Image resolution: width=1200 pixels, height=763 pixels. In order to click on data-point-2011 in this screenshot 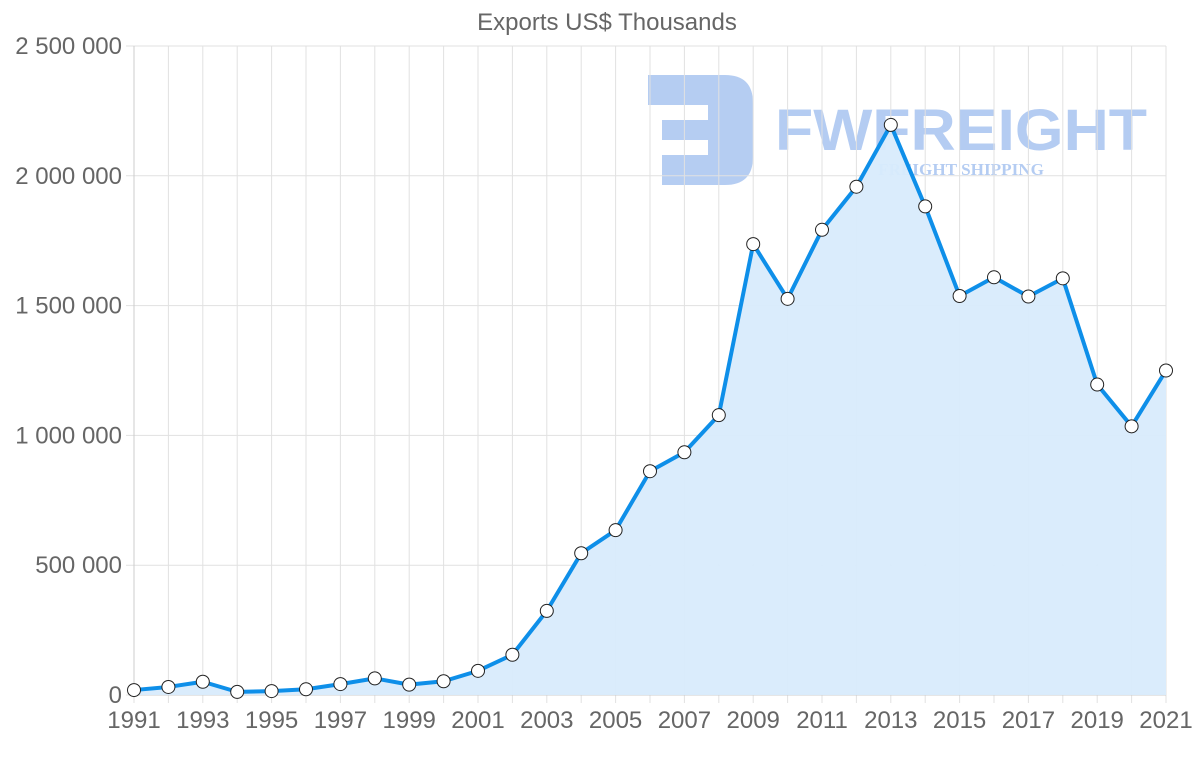, I will do `click(822, 229)`.